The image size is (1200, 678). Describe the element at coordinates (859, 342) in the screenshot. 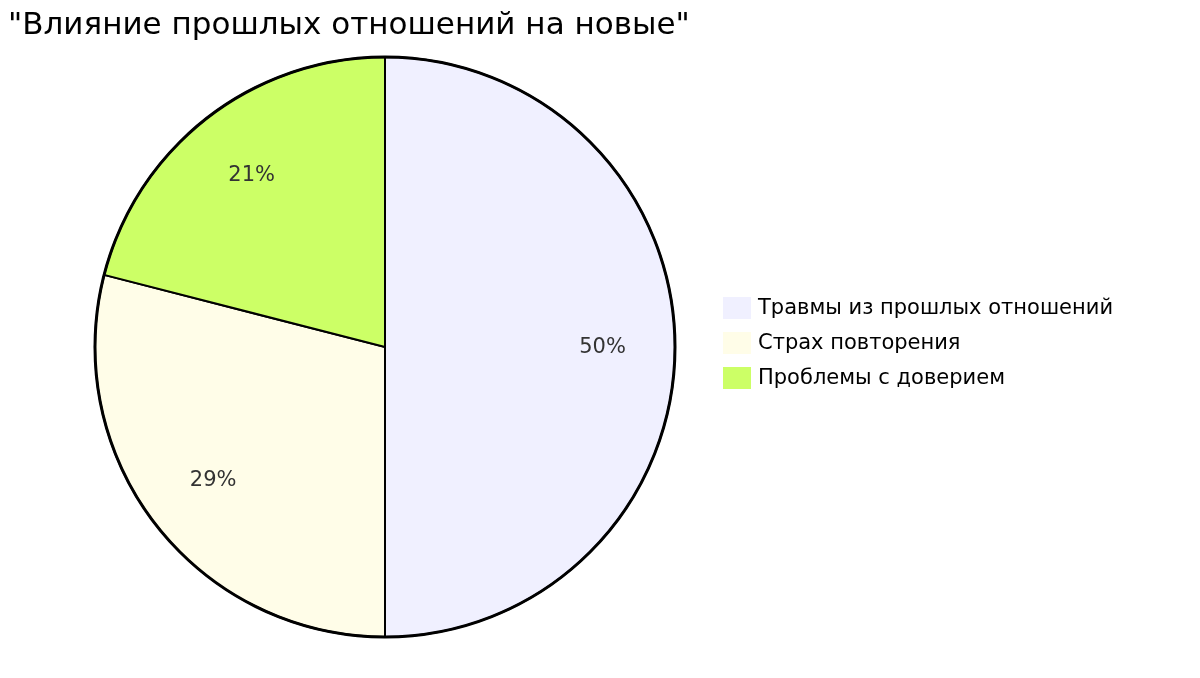

I see `legend-label: Страх повторения` at that location.